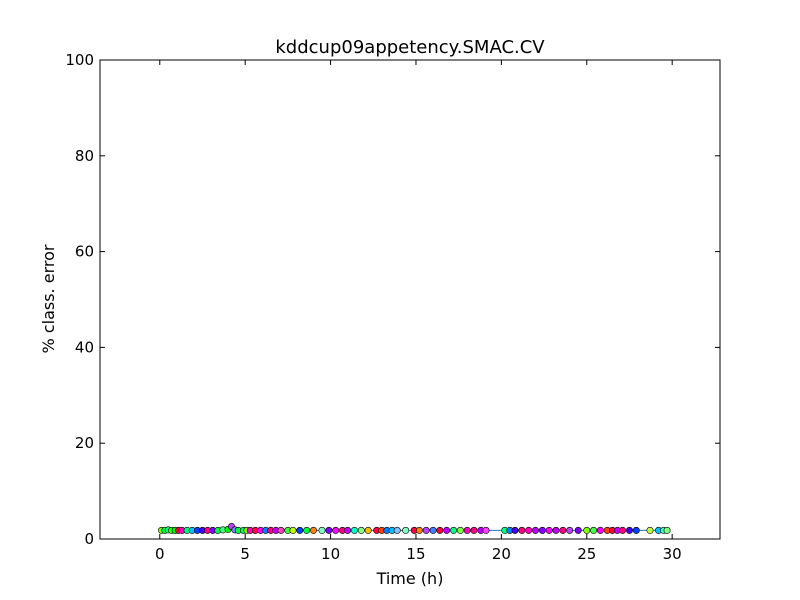 The image size is (800, 600). What do you see at coordinates (414, 528) in the screenshot?
I see `data-layer` at bounding box center [414, 528].